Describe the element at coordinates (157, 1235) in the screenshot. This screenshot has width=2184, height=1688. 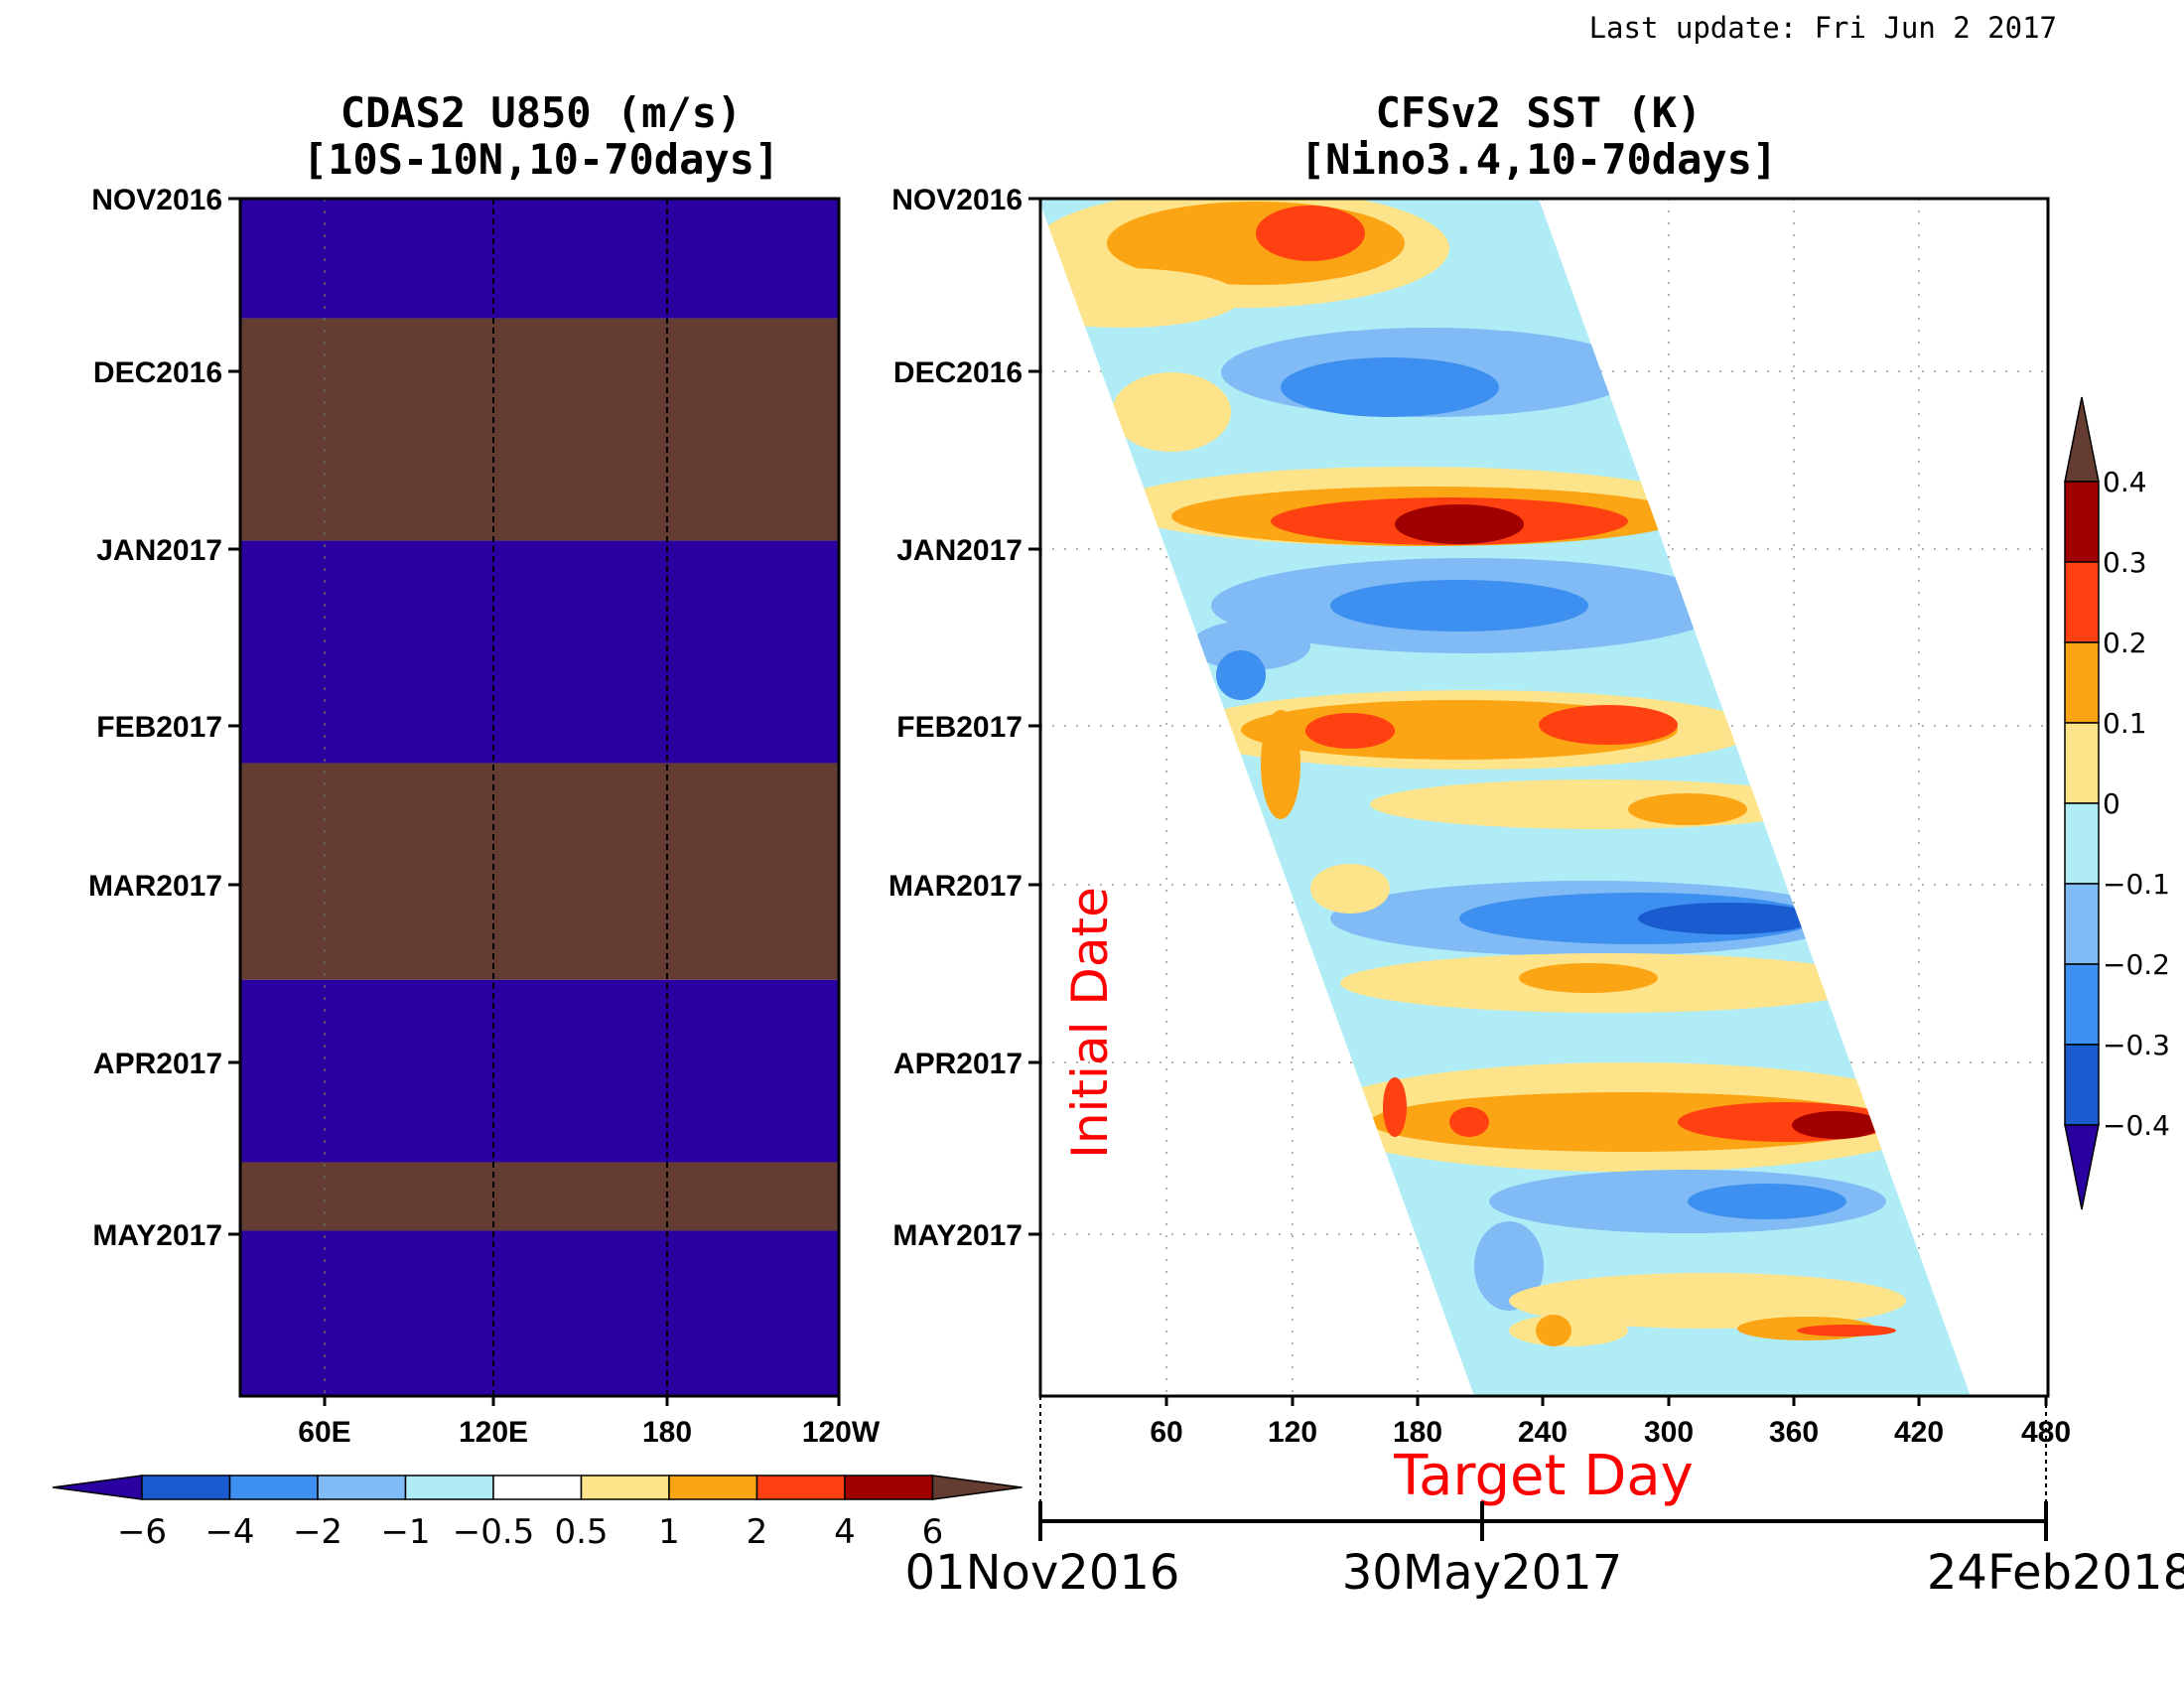
I see `left-ytick-label: MAY2017` at that location.